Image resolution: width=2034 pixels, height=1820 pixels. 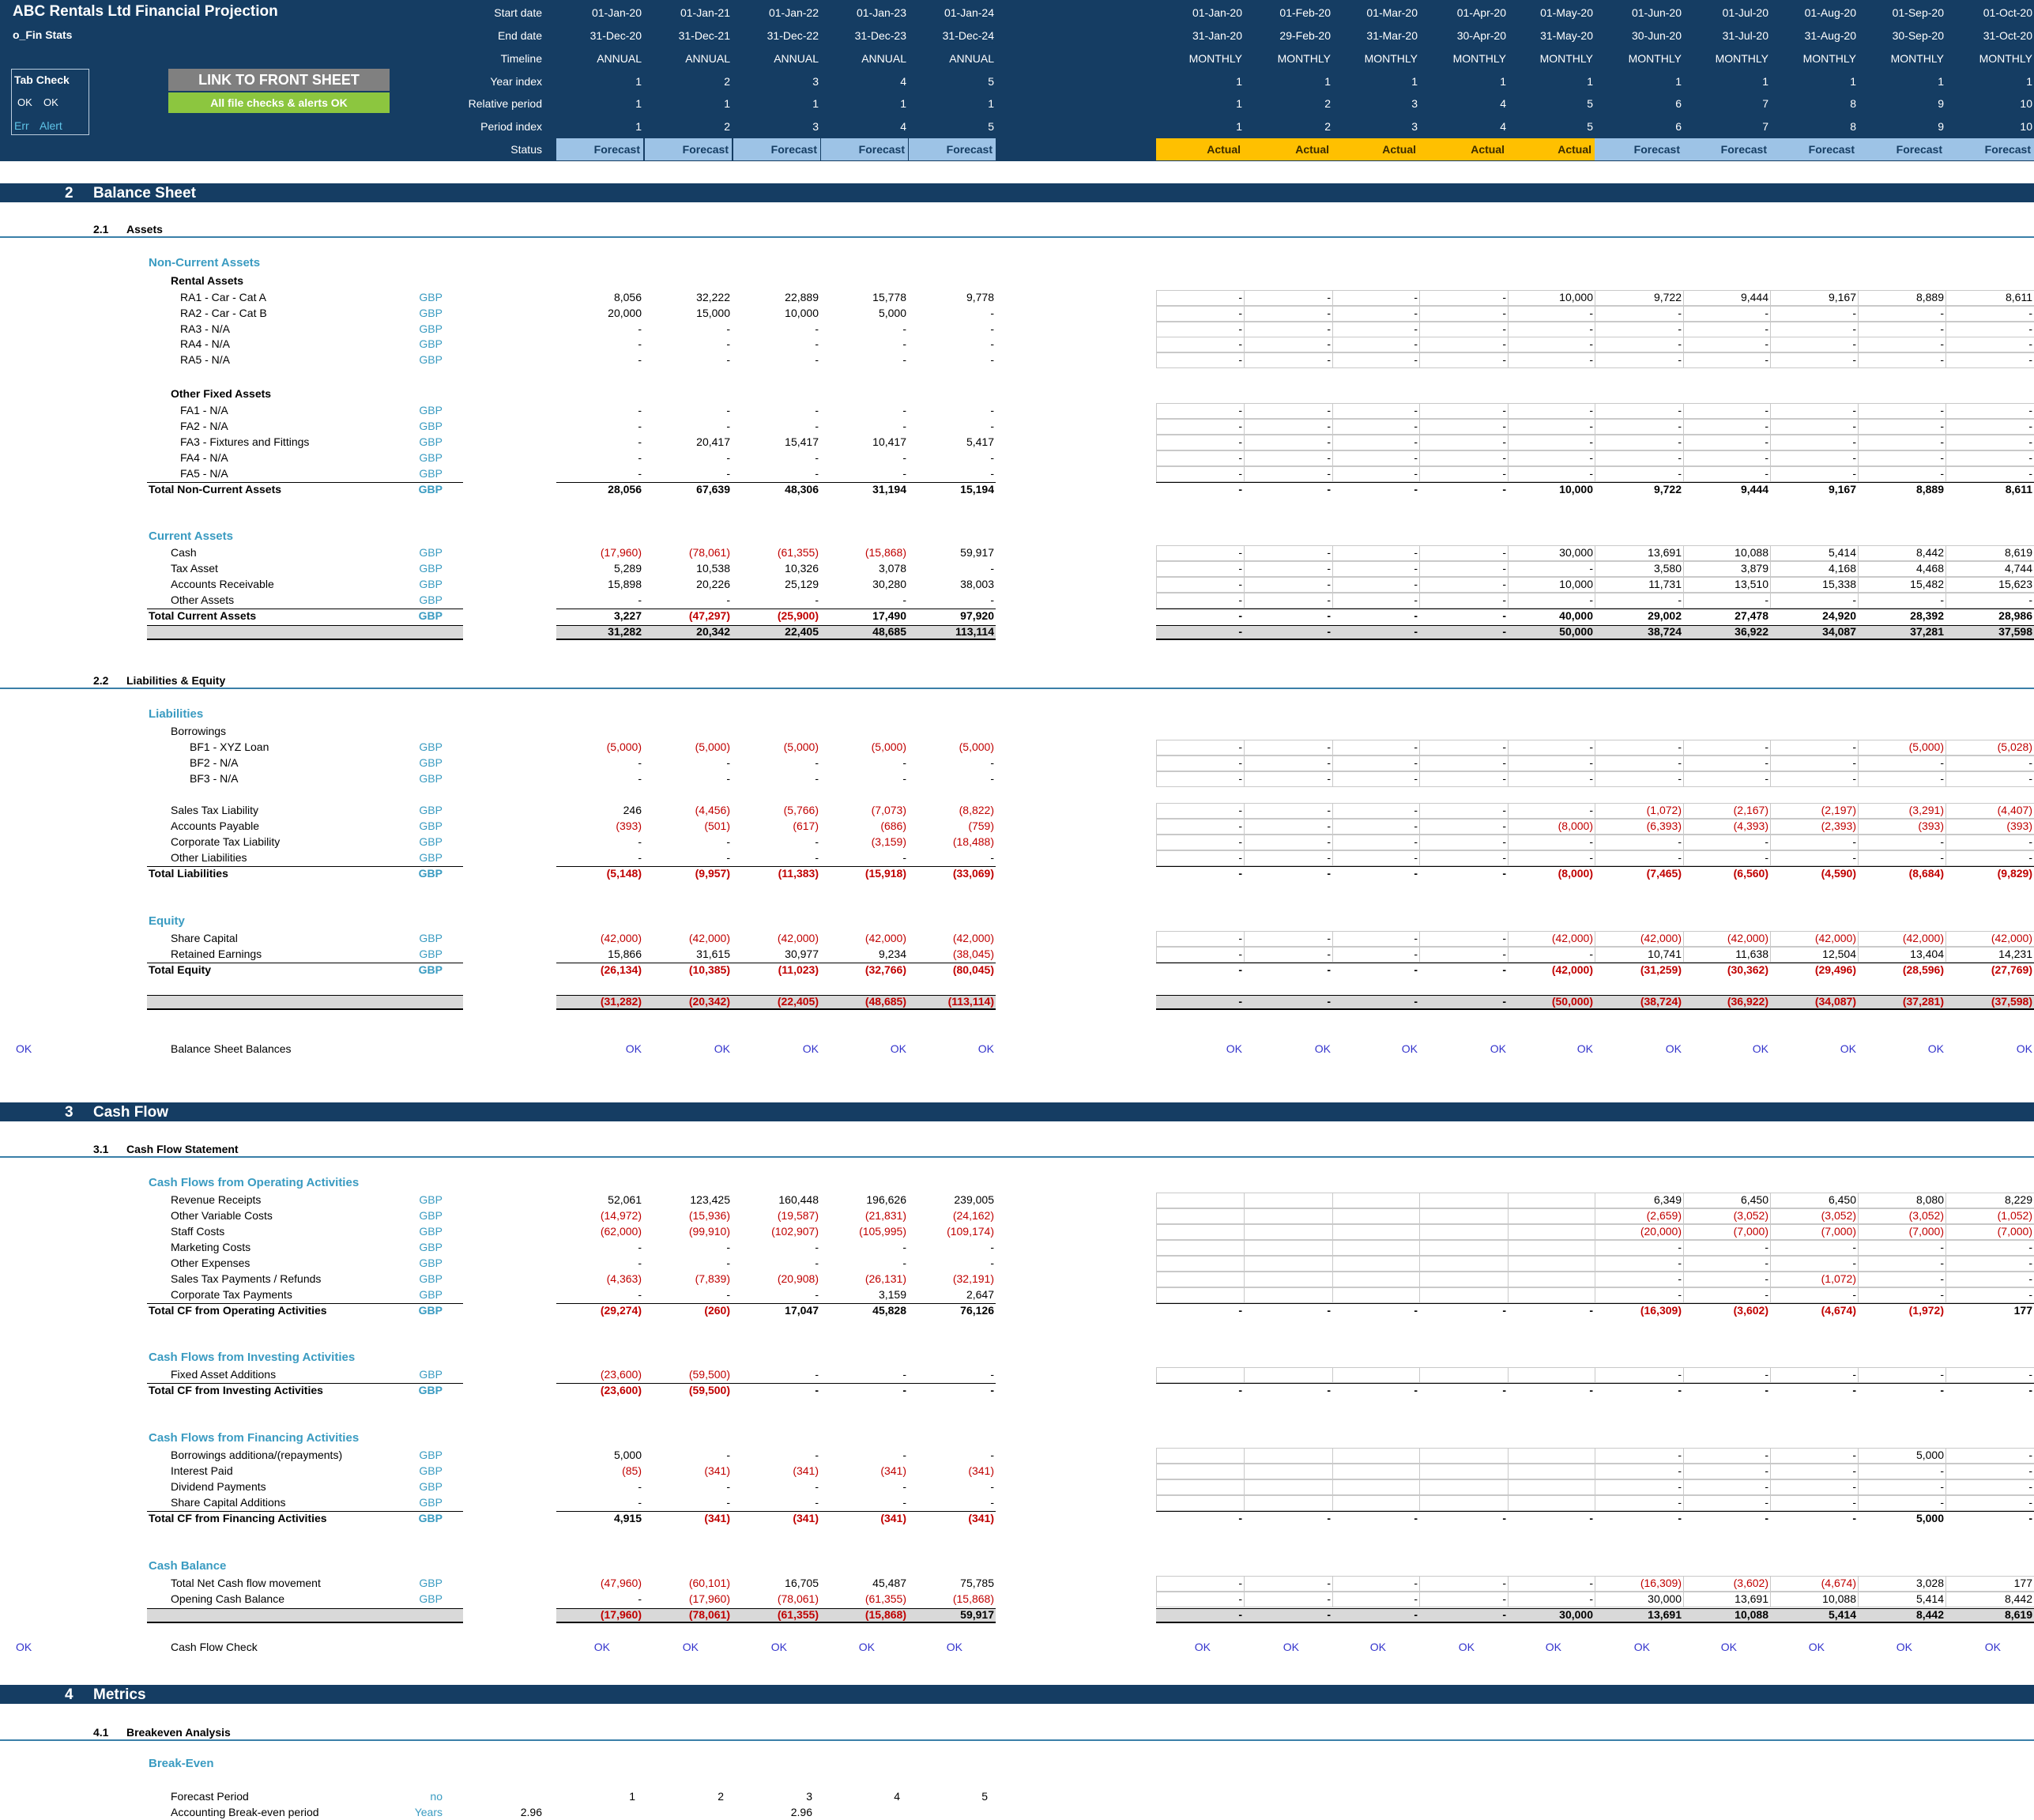 What do you see at coordinates (144, 229) in the screenshot?
I see `subsection-title: Assets` at bounding box center [144, 229].